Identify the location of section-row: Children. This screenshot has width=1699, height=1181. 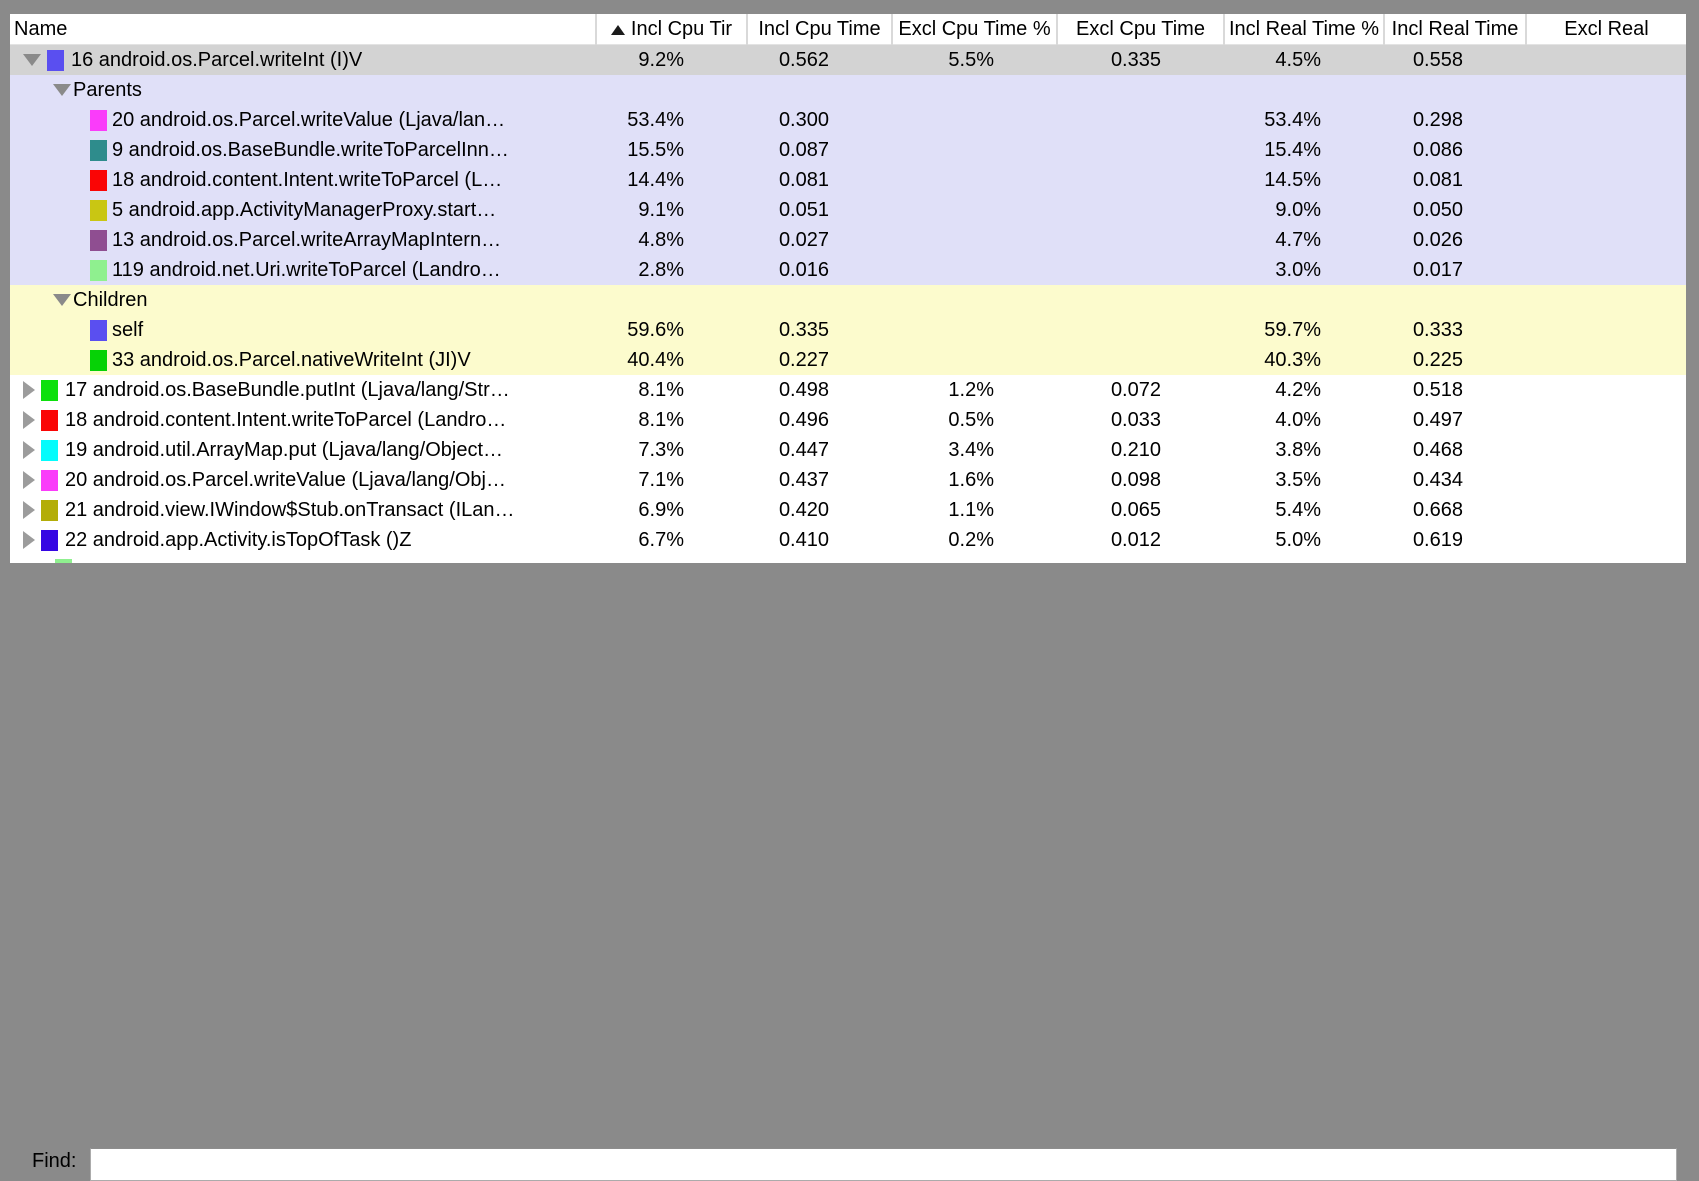
(848, 300).